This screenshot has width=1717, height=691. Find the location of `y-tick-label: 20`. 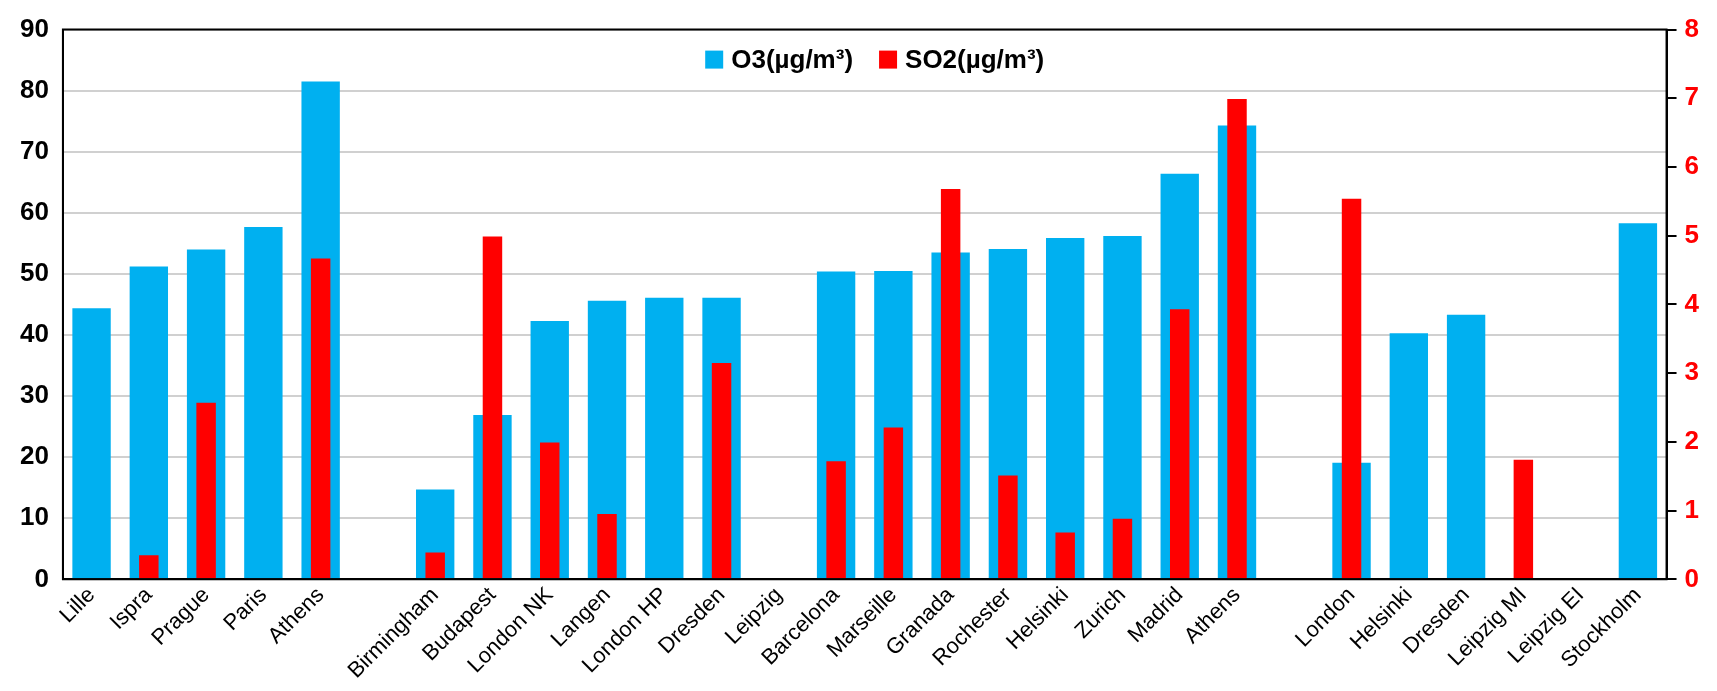

y-tick-label: 20 is located at coordinates (34, 455).